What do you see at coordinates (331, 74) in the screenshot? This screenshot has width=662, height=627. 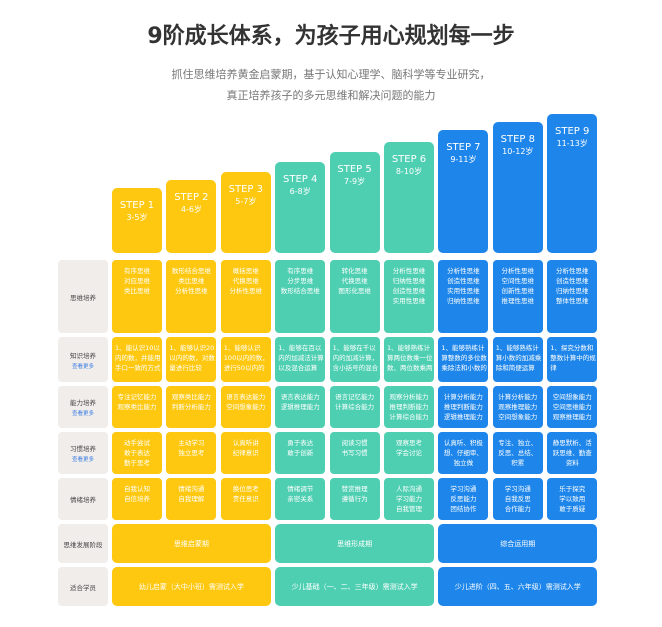 I see `subtitle: 抓住思维培养黄金启蒙期，基于认知心理学、脑科学等专业研究，` at bounding box center [331, 74].